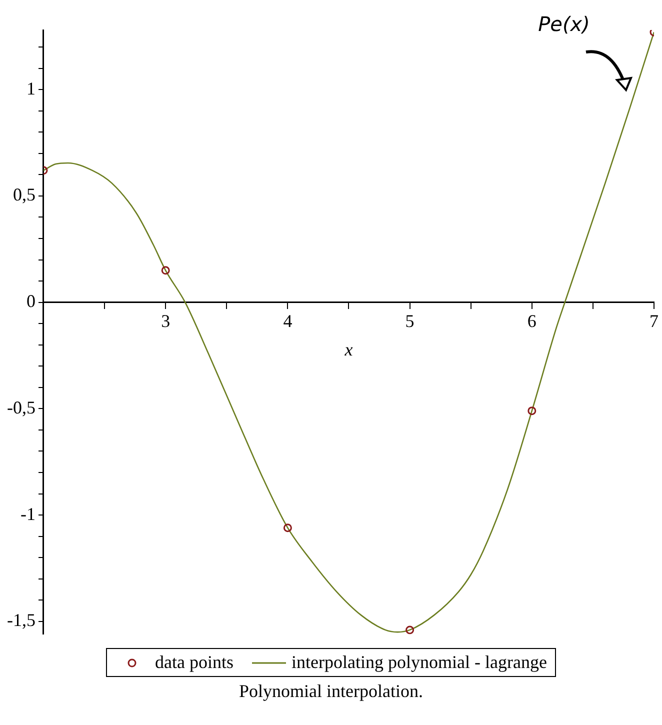 The height and width of the screenshot is (725, 662). I want to click on x-axis-title: x, so click(348, 349).